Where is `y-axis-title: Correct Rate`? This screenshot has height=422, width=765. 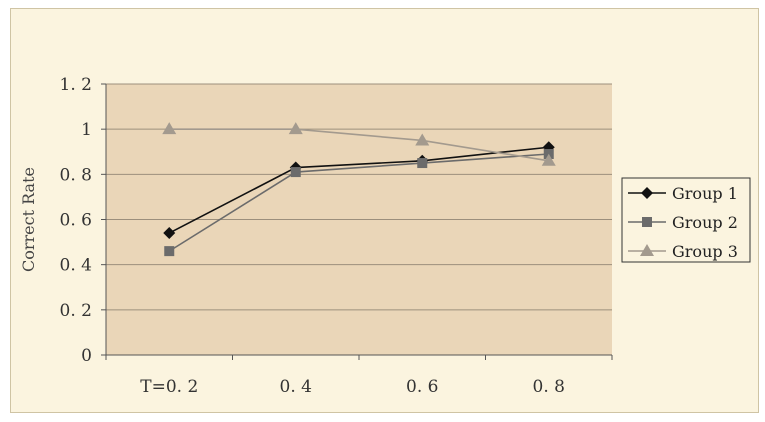 y-axis-title: Correct Rate is located at coordinates (28, 219).